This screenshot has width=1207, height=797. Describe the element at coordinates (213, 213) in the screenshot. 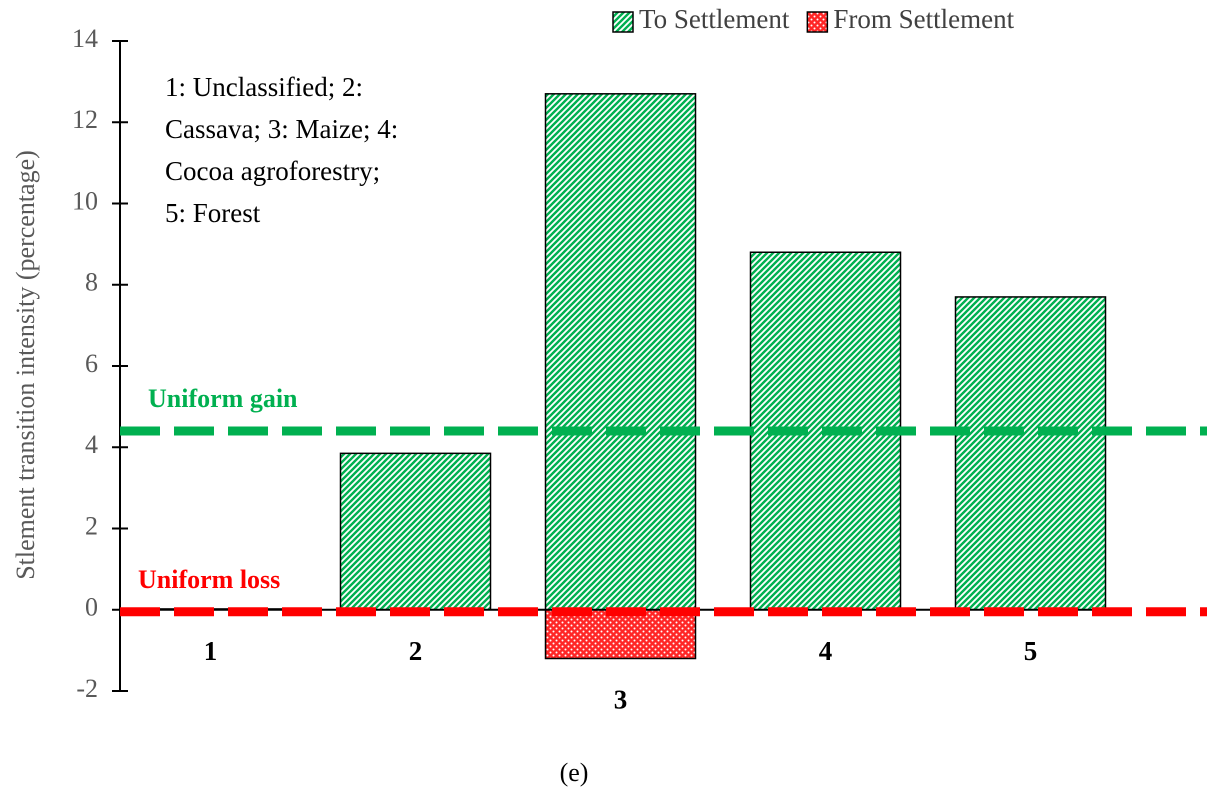

I see `annotation: 5: Forest` at that location.